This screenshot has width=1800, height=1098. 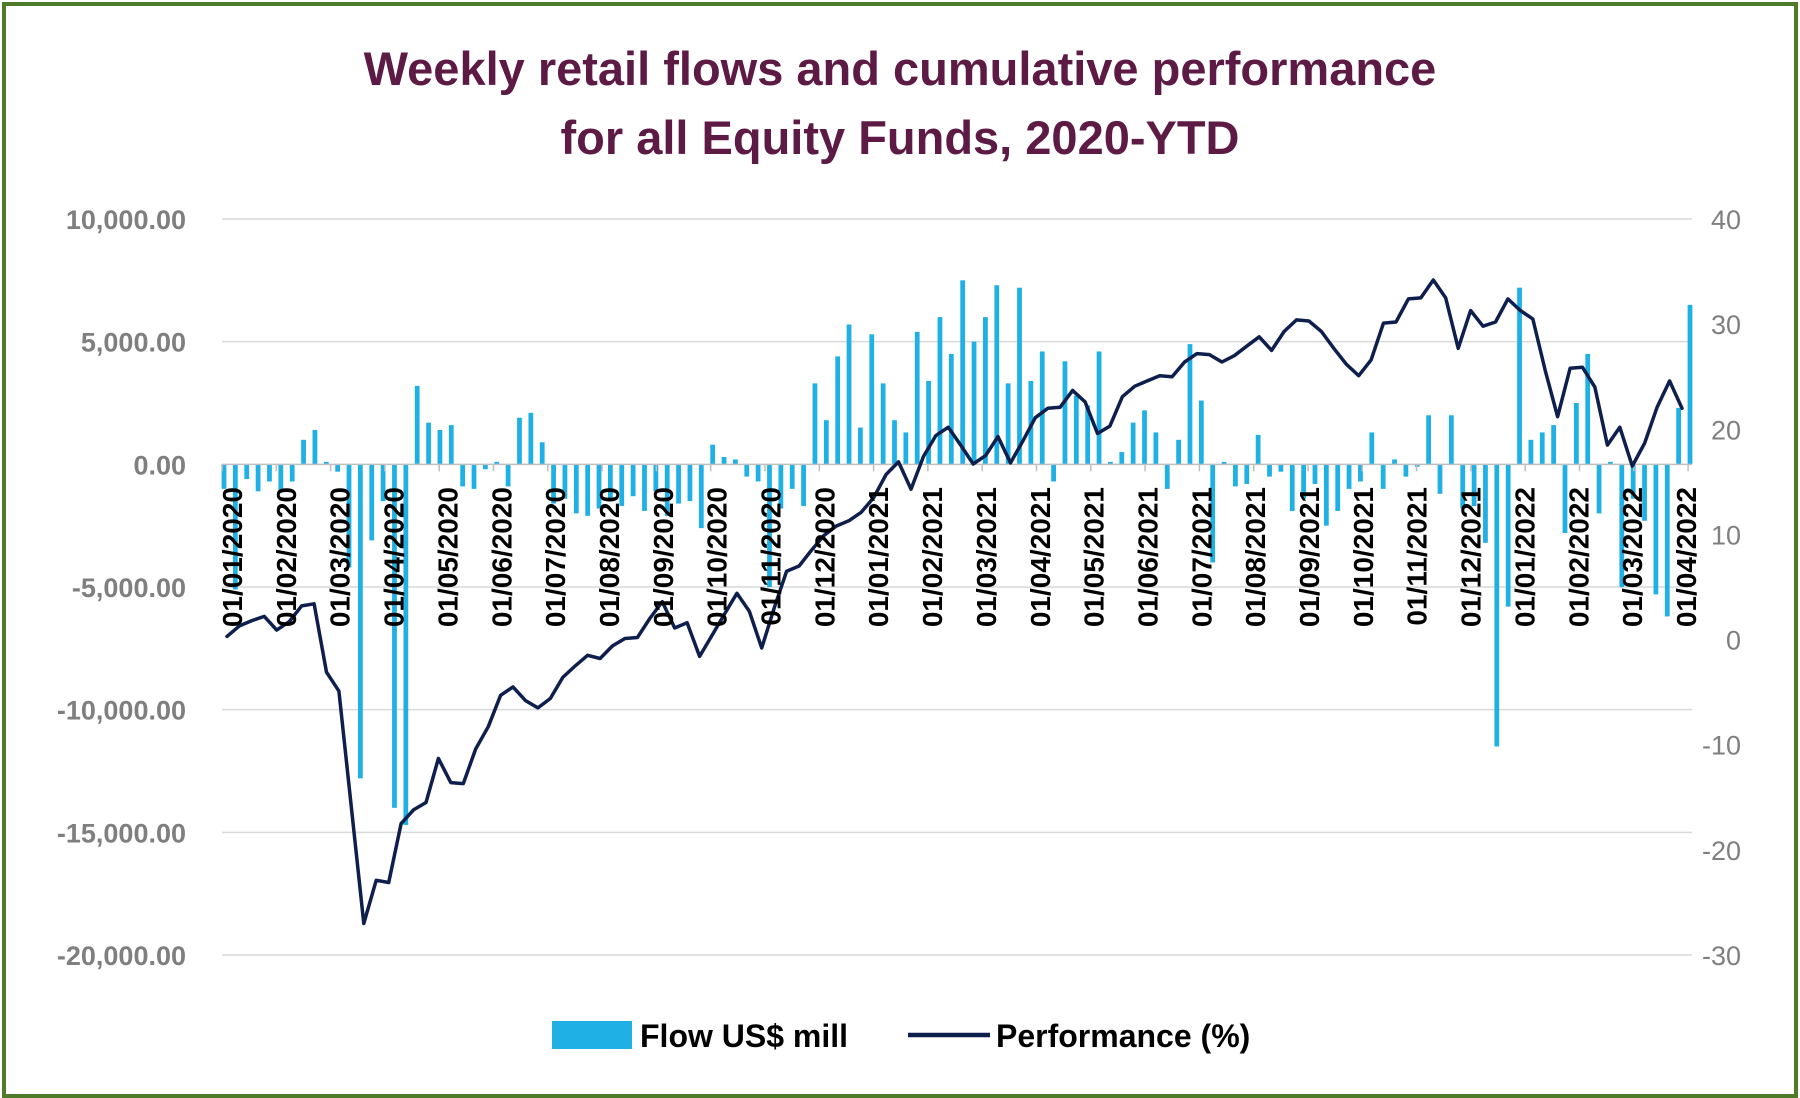 I want to click on y-right-tick-label: -30, so click(x=1721, y=956).